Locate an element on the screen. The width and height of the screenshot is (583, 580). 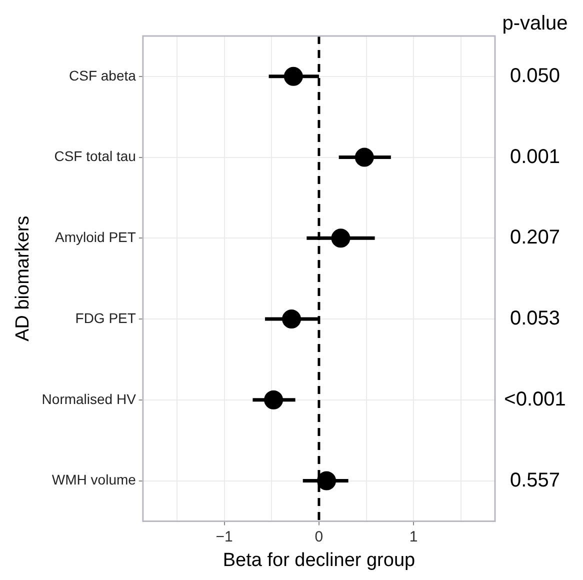
y-tick-label: CSF total tau is located at coordinates (95, 156).